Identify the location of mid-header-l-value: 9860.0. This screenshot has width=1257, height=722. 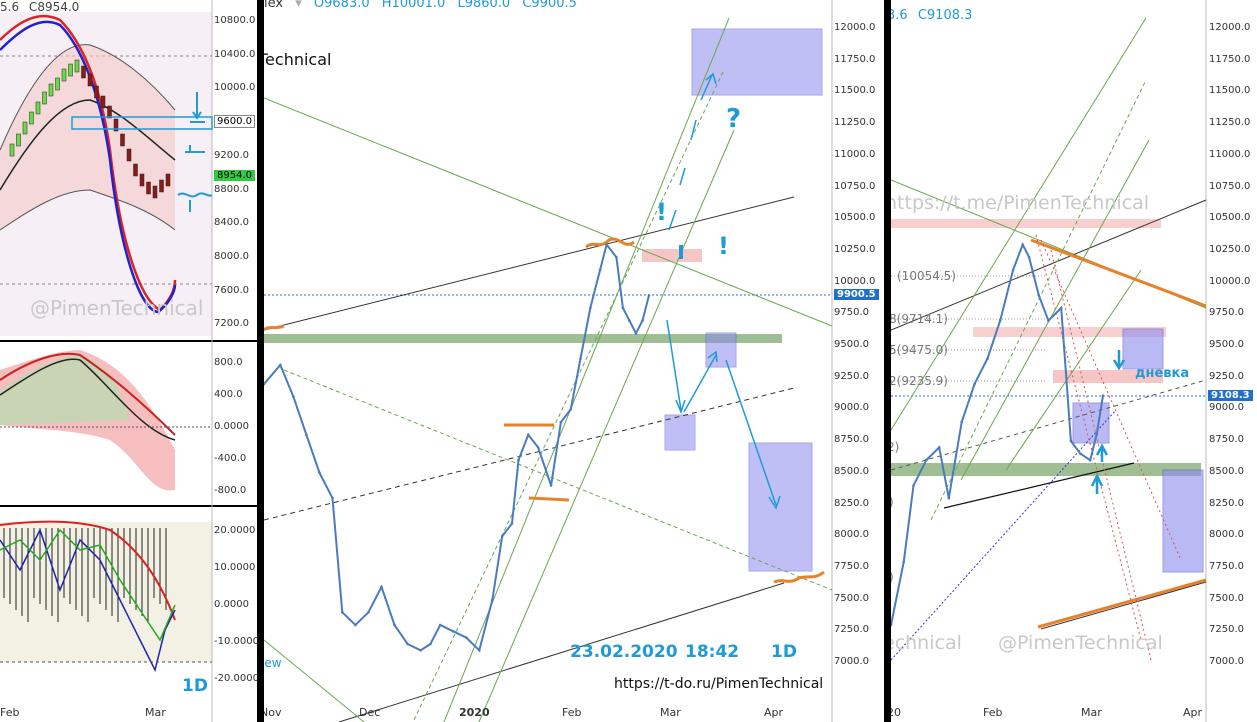
(487, 5).